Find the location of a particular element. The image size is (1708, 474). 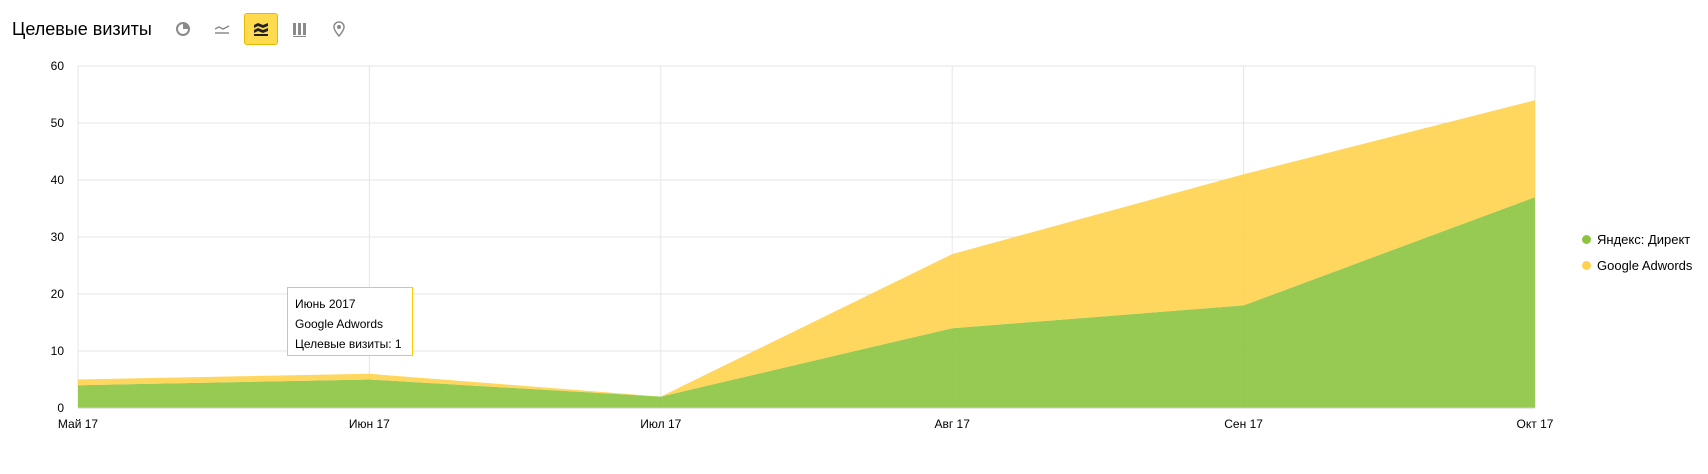

x-tick-label: Июл 17 is located at coordinates (660, 424).